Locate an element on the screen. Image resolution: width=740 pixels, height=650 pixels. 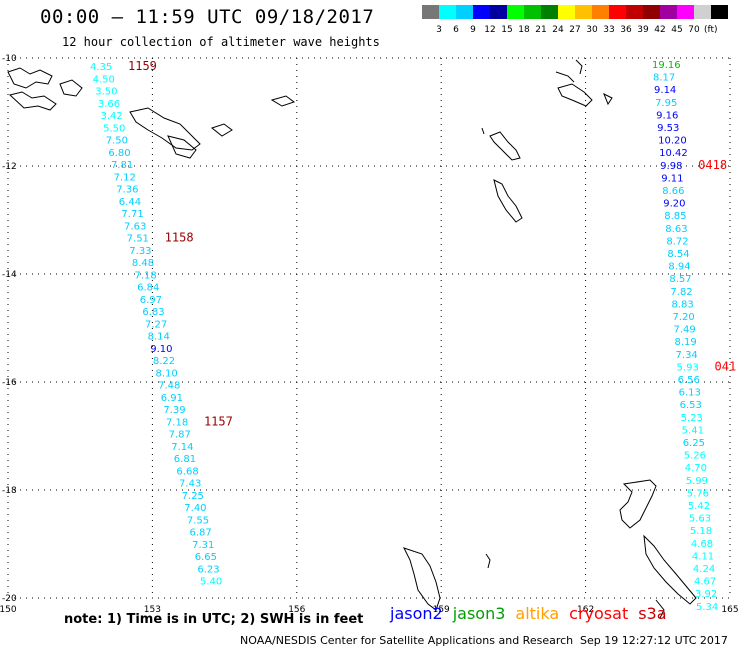
satellite-name: jason3 is located at coordinates (479, 613).